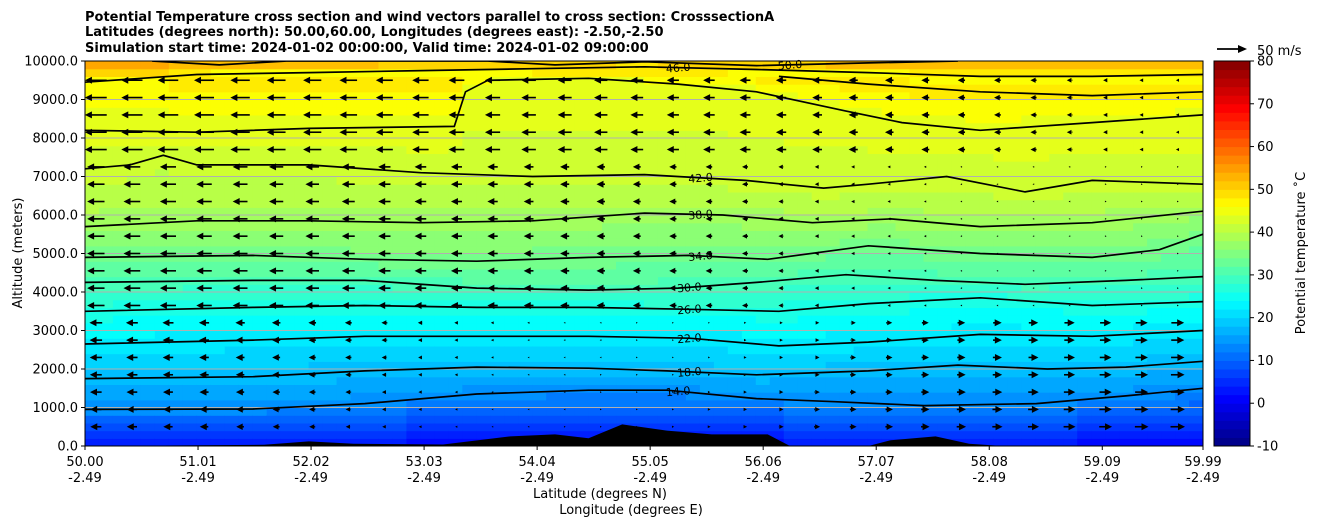  I want to click on colorbar-band, so click(1232, 160).